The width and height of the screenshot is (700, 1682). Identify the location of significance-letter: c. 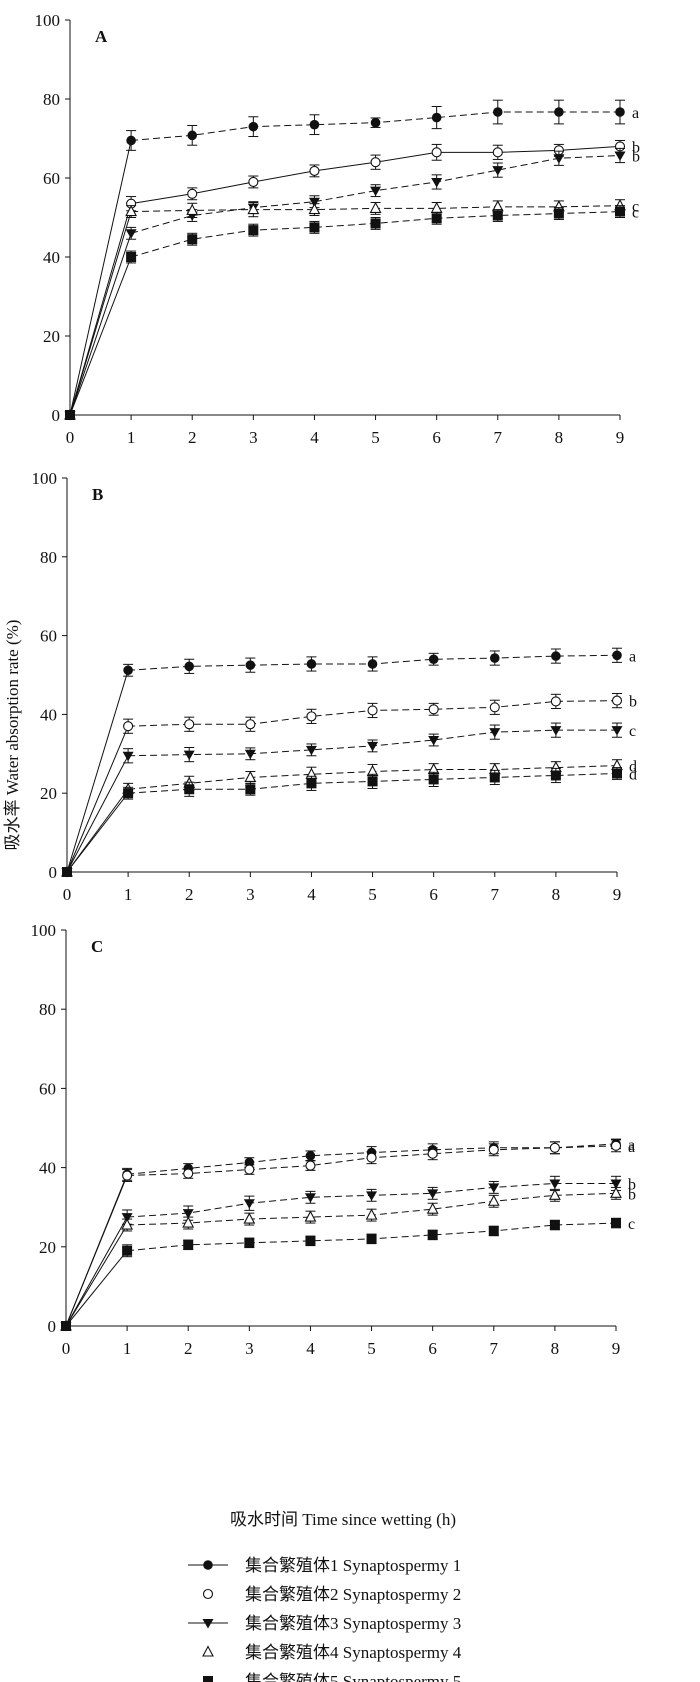
(631, 1224).